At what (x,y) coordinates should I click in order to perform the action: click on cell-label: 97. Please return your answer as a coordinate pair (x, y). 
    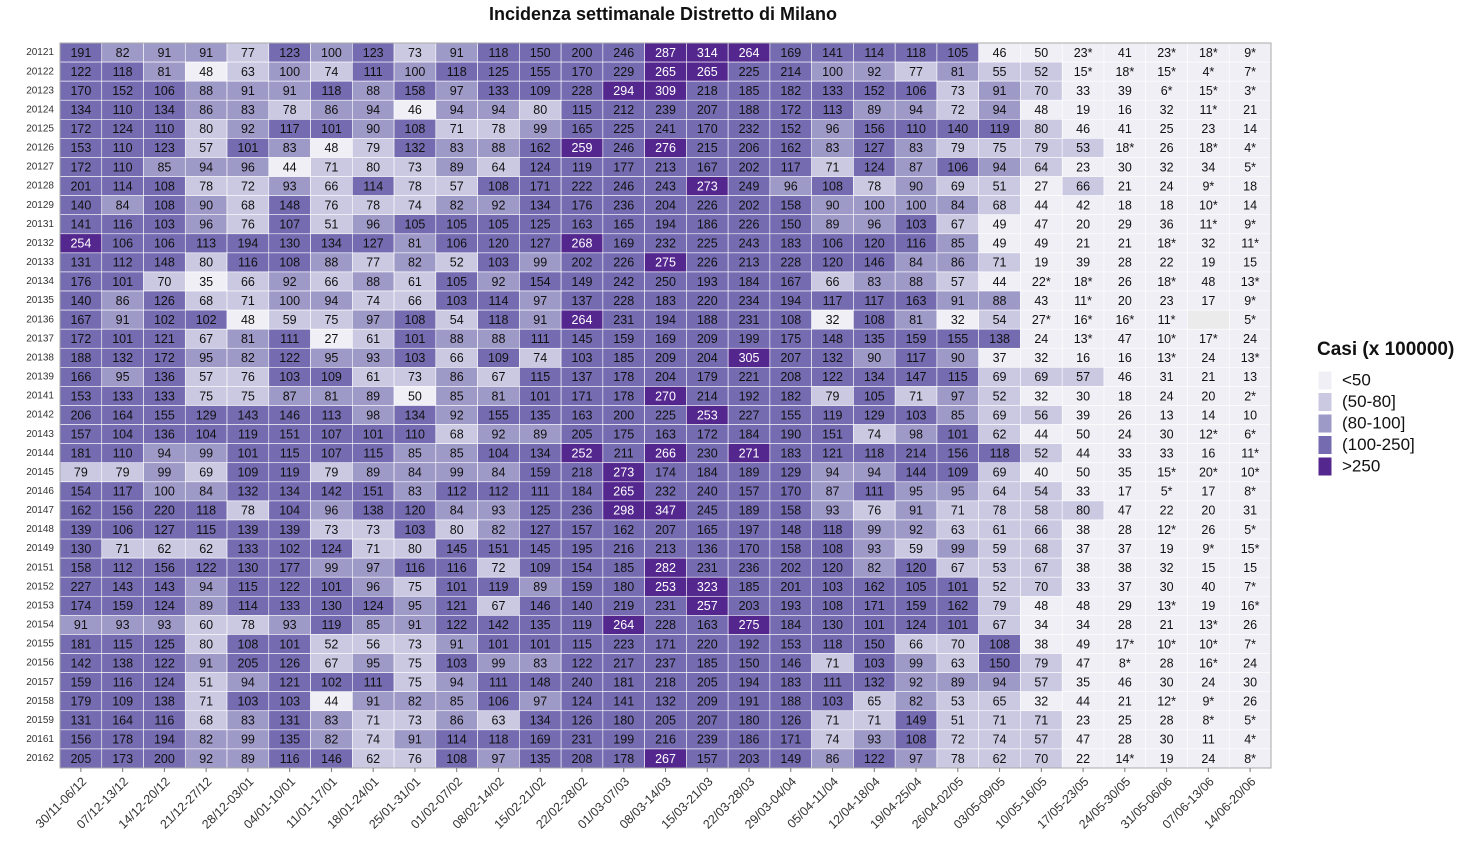
    Looking at the image, I should click on (540, 702).